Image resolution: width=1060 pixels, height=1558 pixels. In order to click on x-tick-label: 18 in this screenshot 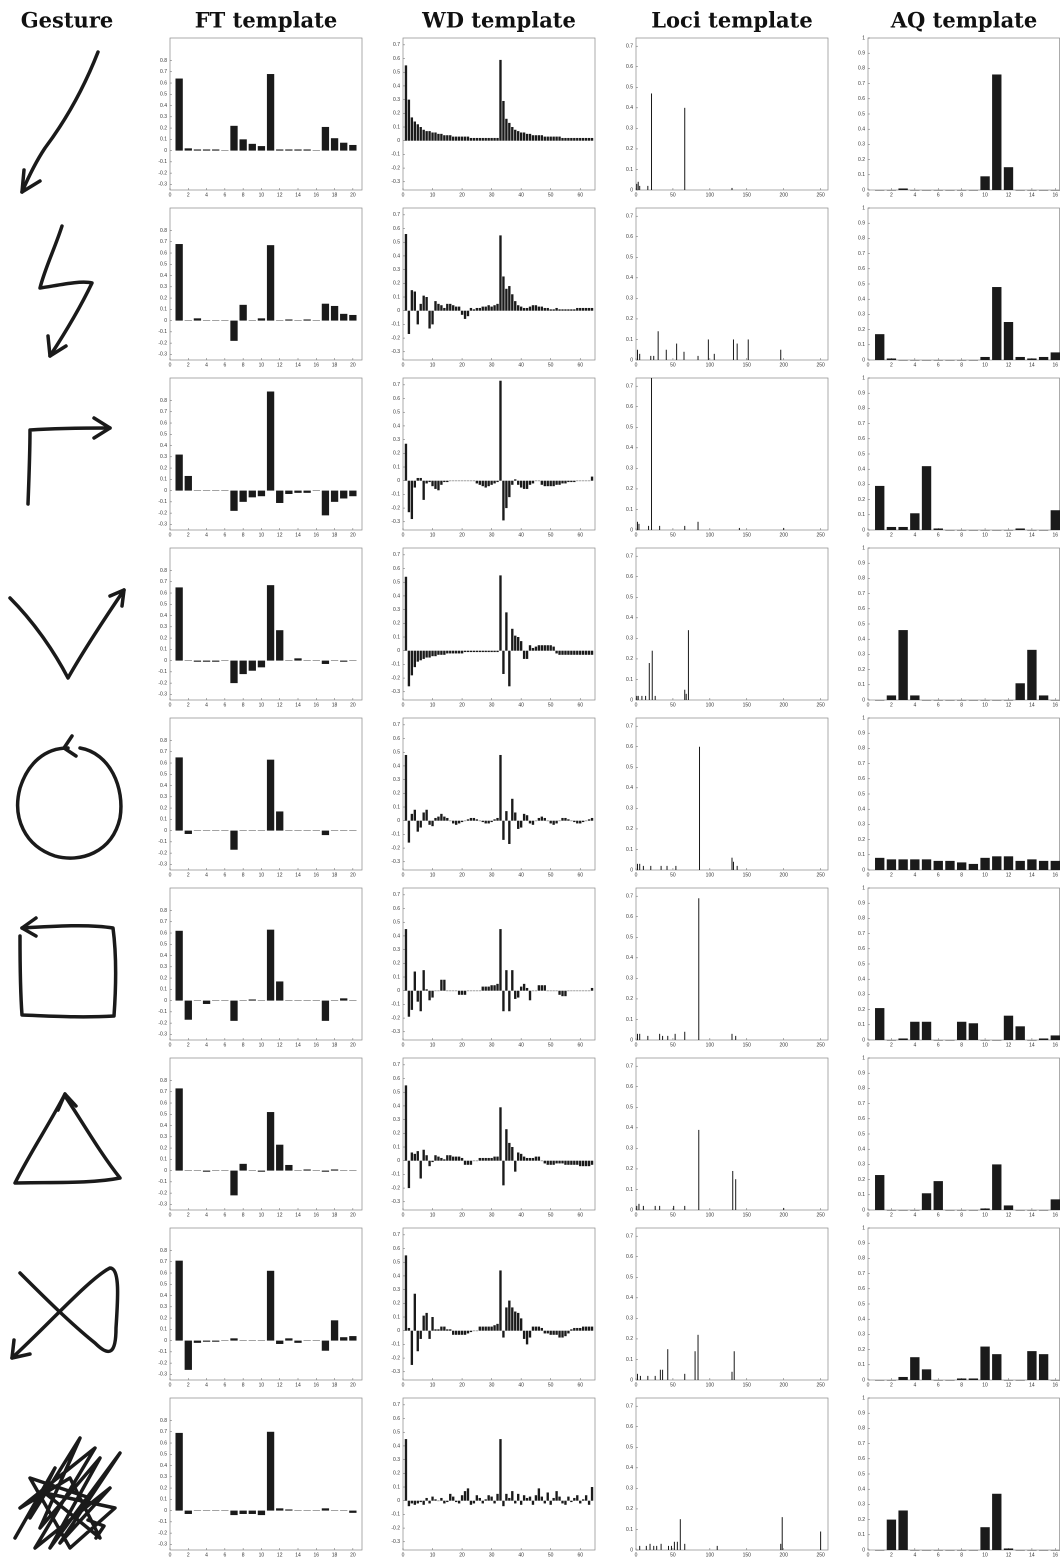, I will do `click(335, 1555)`.